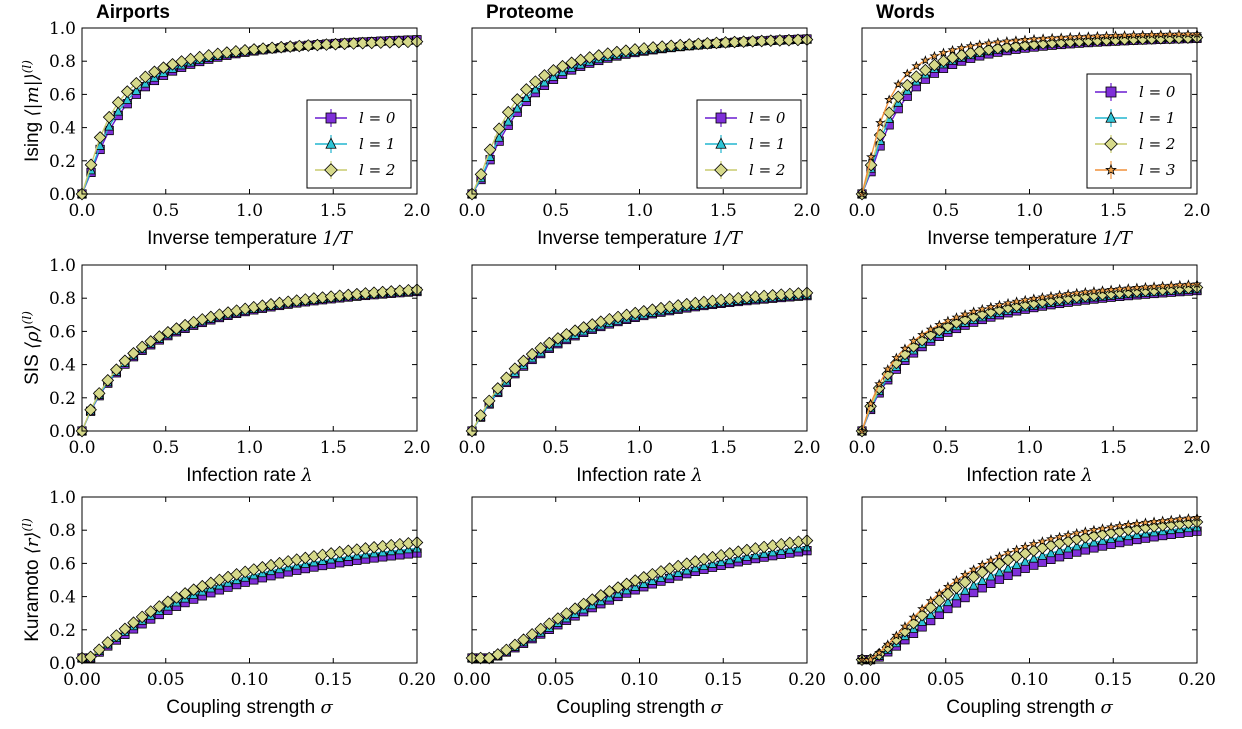 This screenshot has height=729, width=1242. Describe the element at coordinates (62, 631) in the screenshot. I see `y-tick-label: 0.2` at that location.